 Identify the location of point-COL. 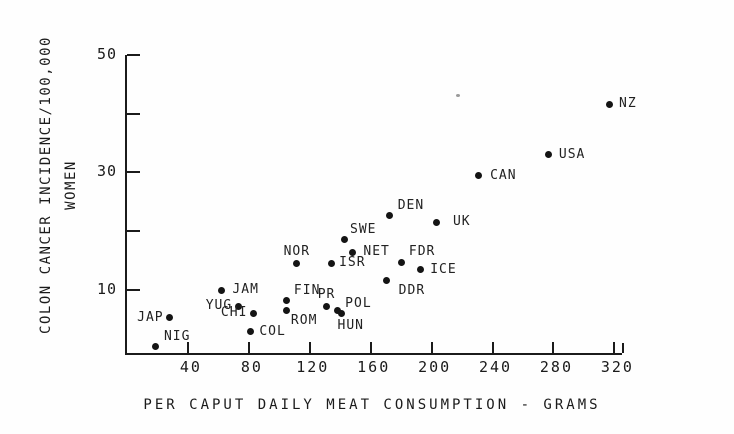
(250, 332).